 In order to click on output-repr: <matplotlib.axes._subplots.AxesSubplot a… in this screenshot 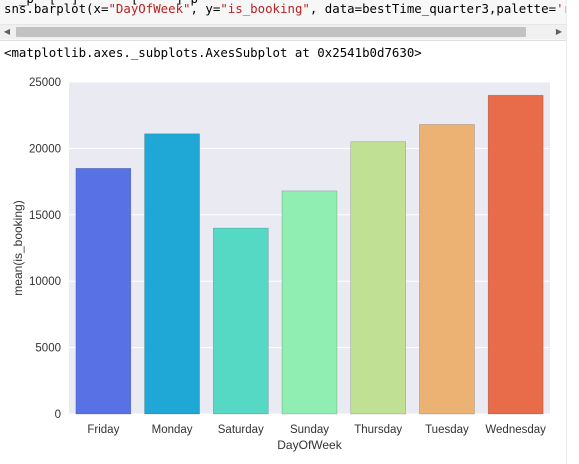, I will do `click(213, 52)`.